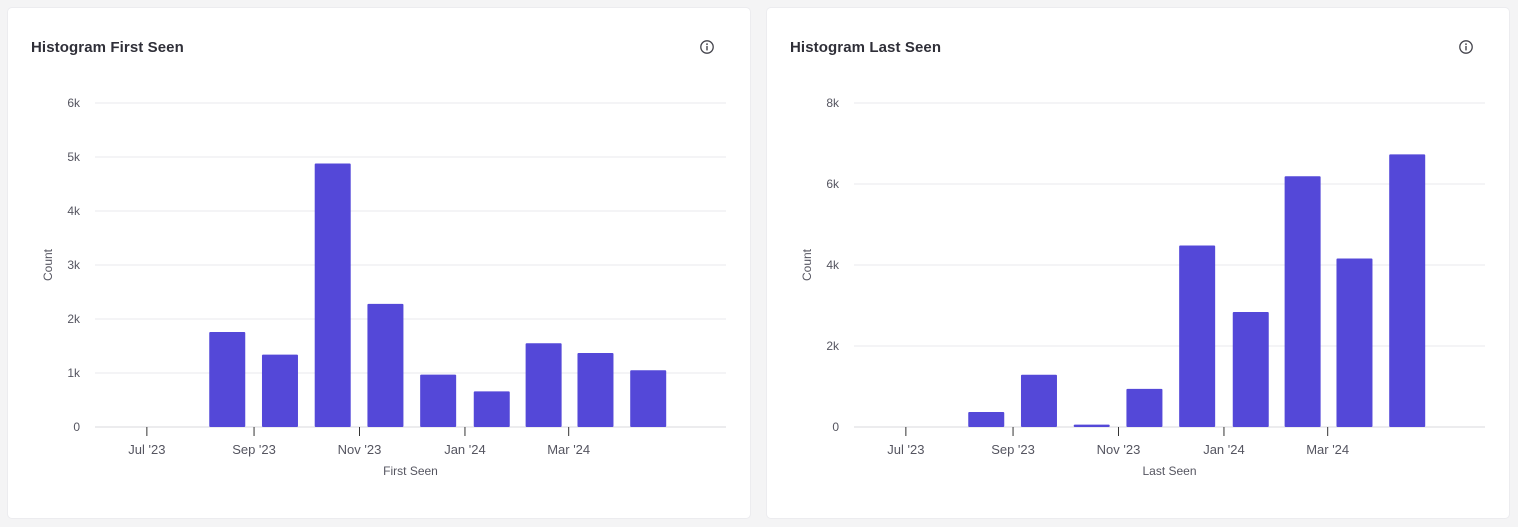 Image resolution: width=1518 pixels, height=527 pixels. Describe the element at coordinates (74, 265) in the screenshot. I see `y-tick-label: 3k` at that location.